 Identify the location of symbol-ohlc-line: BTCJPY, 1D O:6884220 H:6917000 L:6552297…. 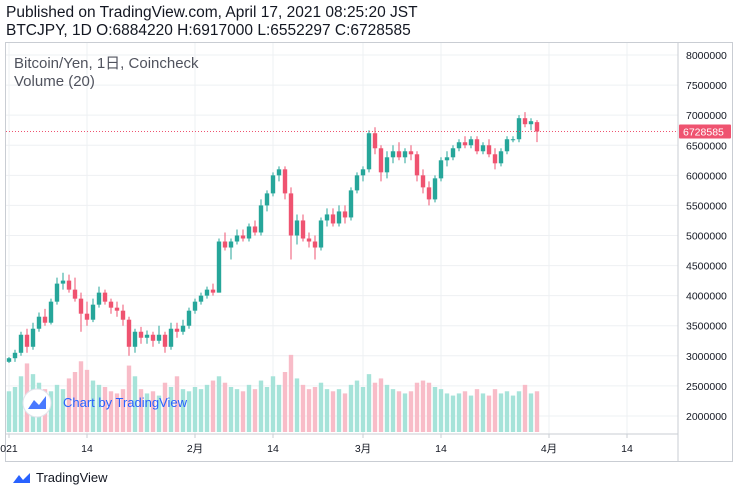
(208, 30).